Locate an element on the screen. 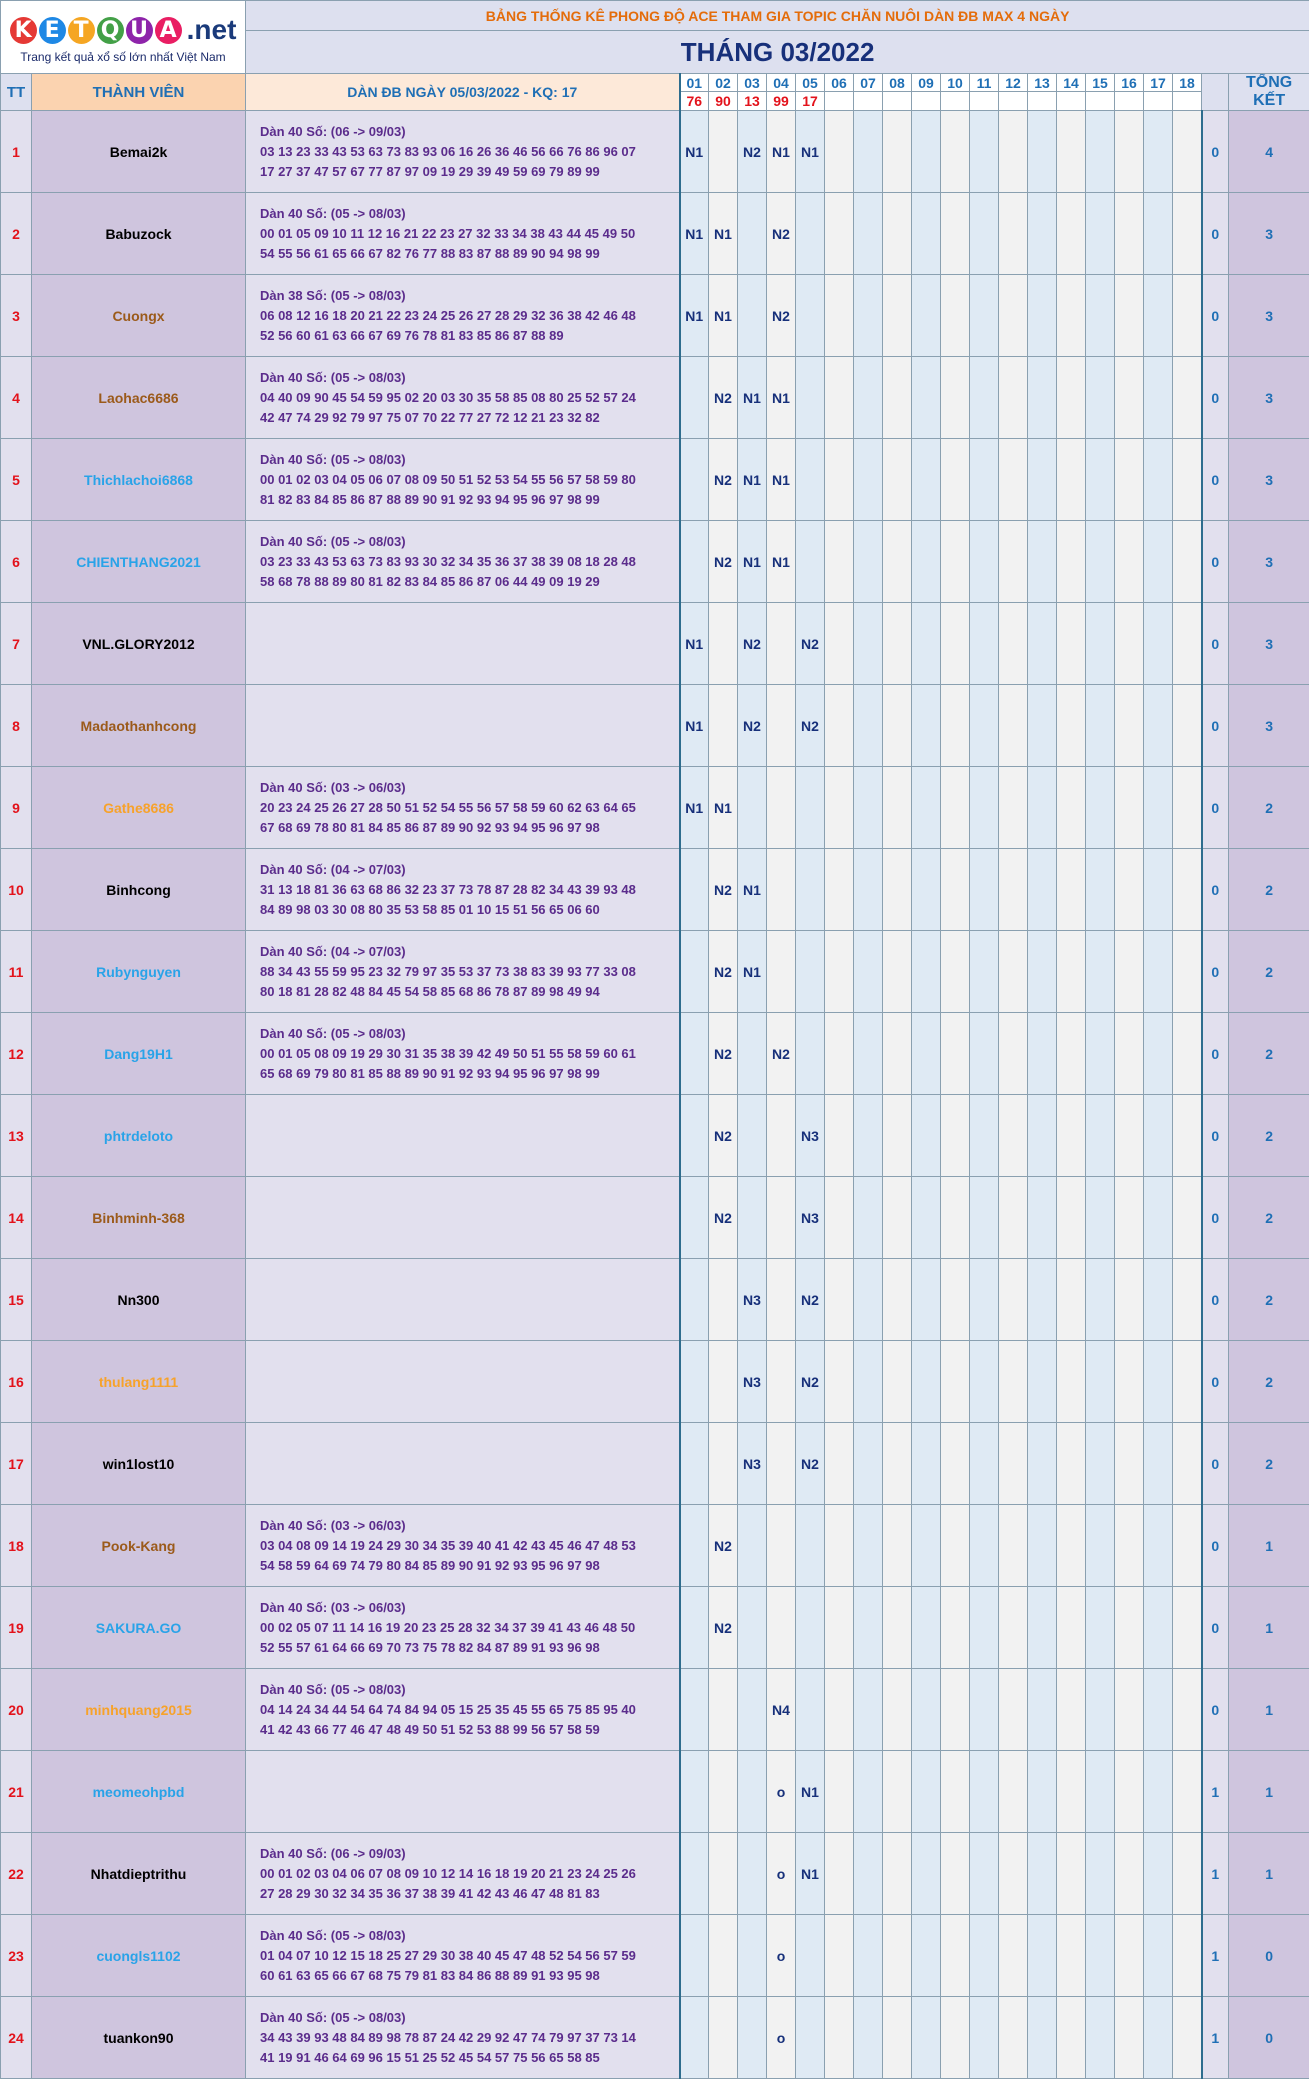 The image size is (1309, 2097). result-cell: 17 is located at coordinates (810, 101).